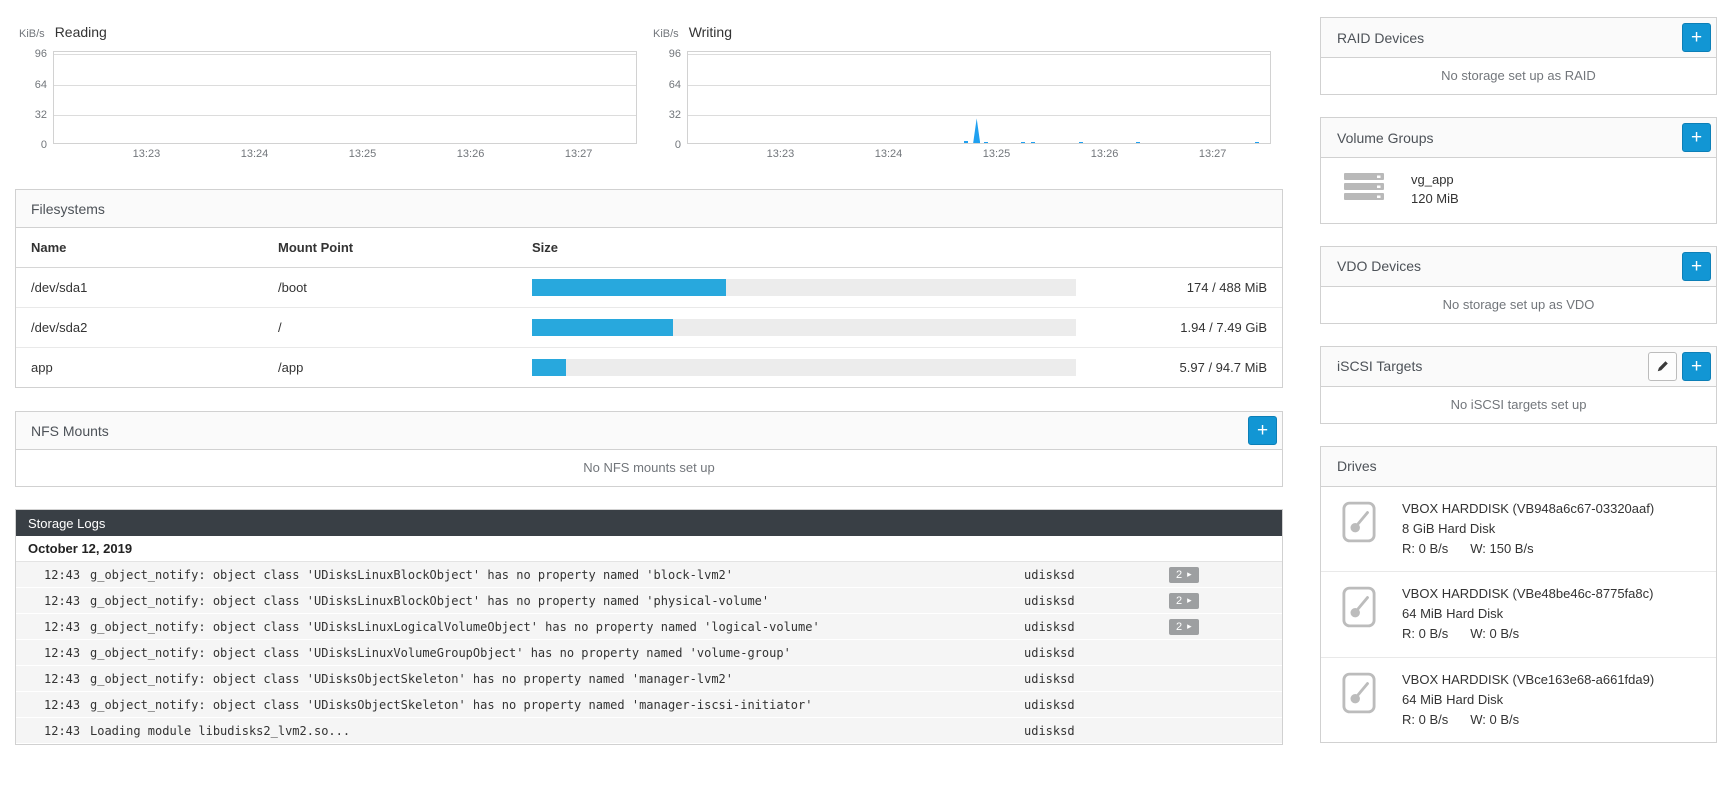  What do you see at coordinates (1425, 719) in the screenshot?
I see `drive-read-rate: R: 0 B/s` at bounding box center [1425, 719].